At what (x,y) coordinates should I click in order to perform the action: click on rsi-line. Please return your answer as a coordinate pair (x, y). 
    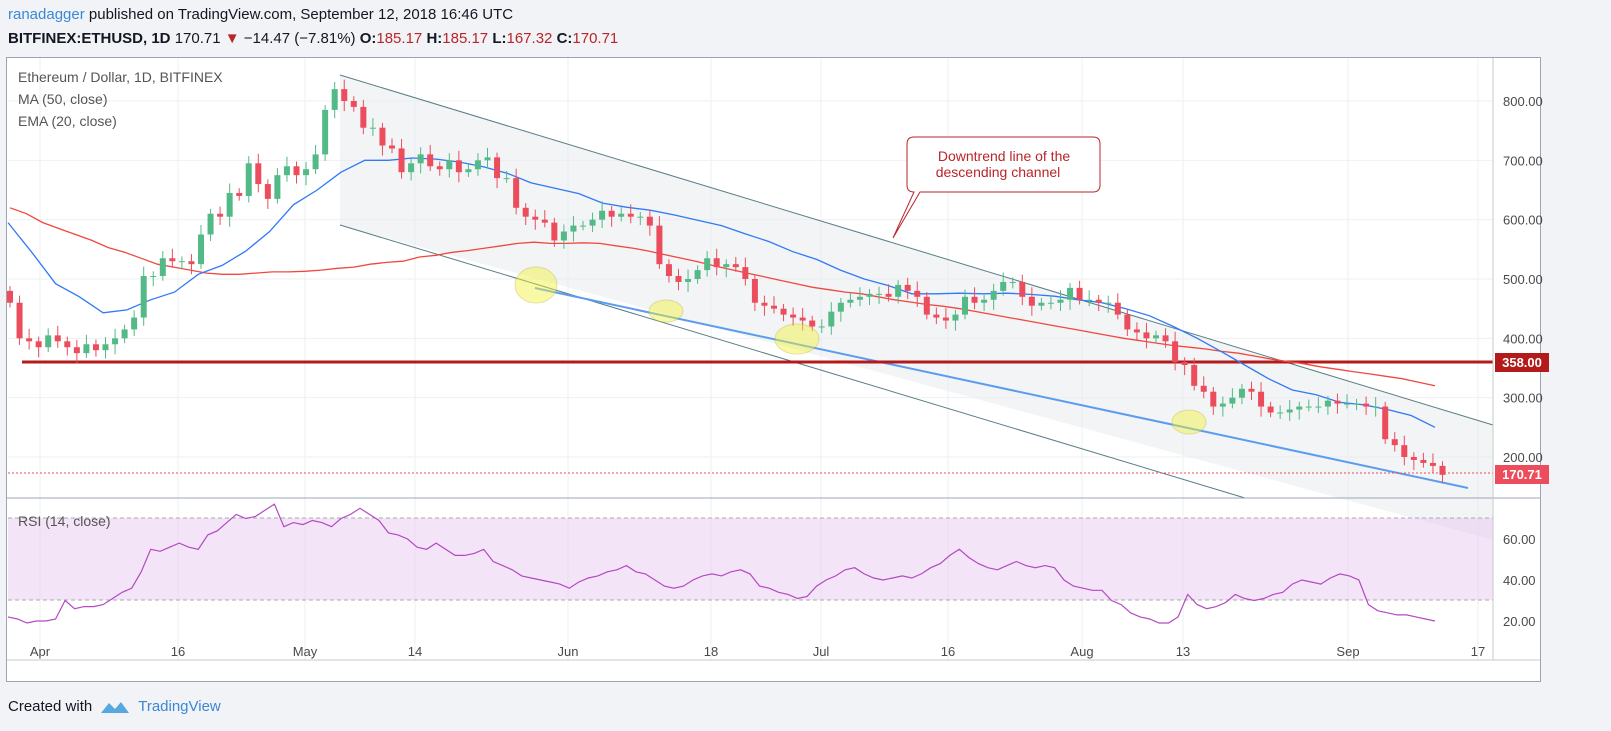
    Looking at the image, I should click on (721, 563).